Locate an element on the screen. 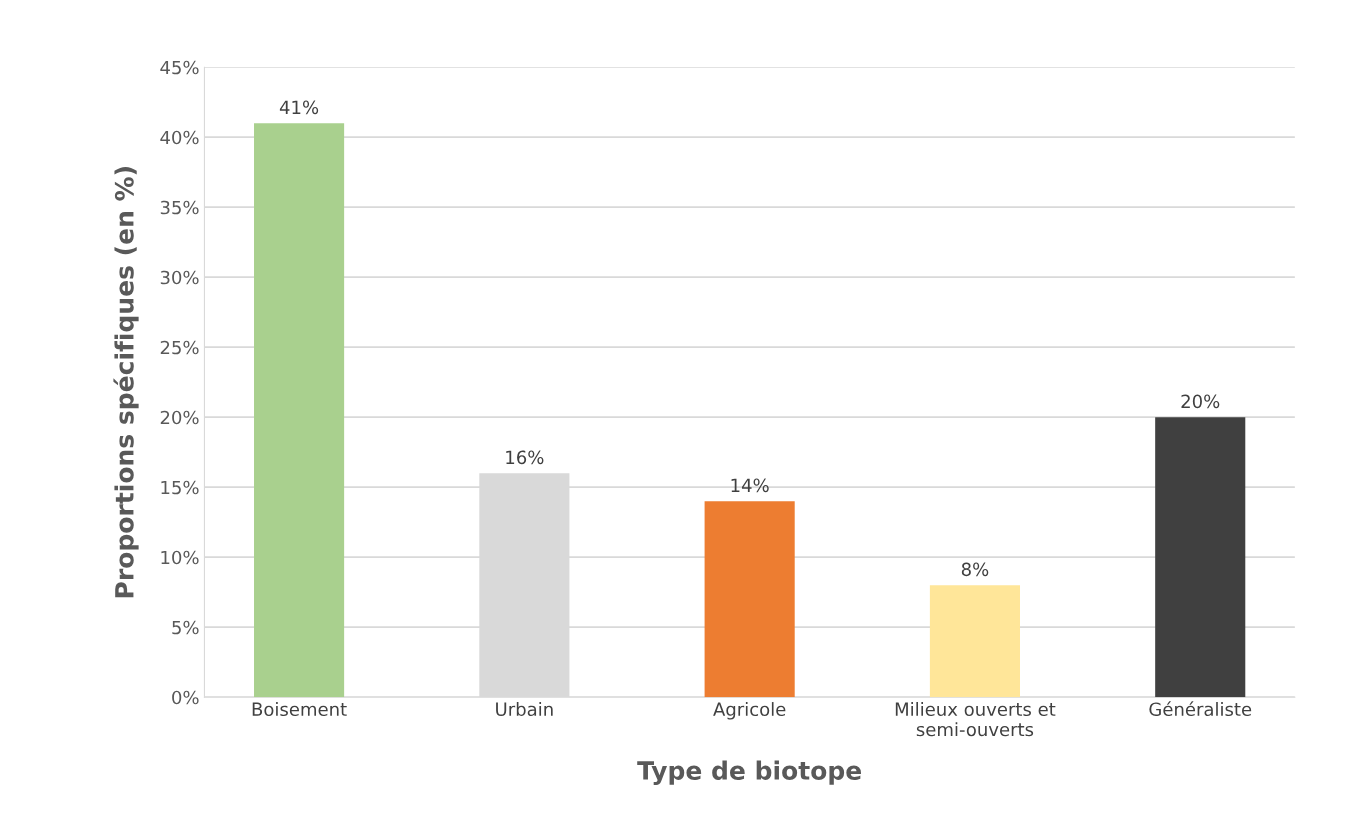 The height and width of the screenshot is (840, 1363). y-tick-label: 45% is located at coordinates (179, 67).